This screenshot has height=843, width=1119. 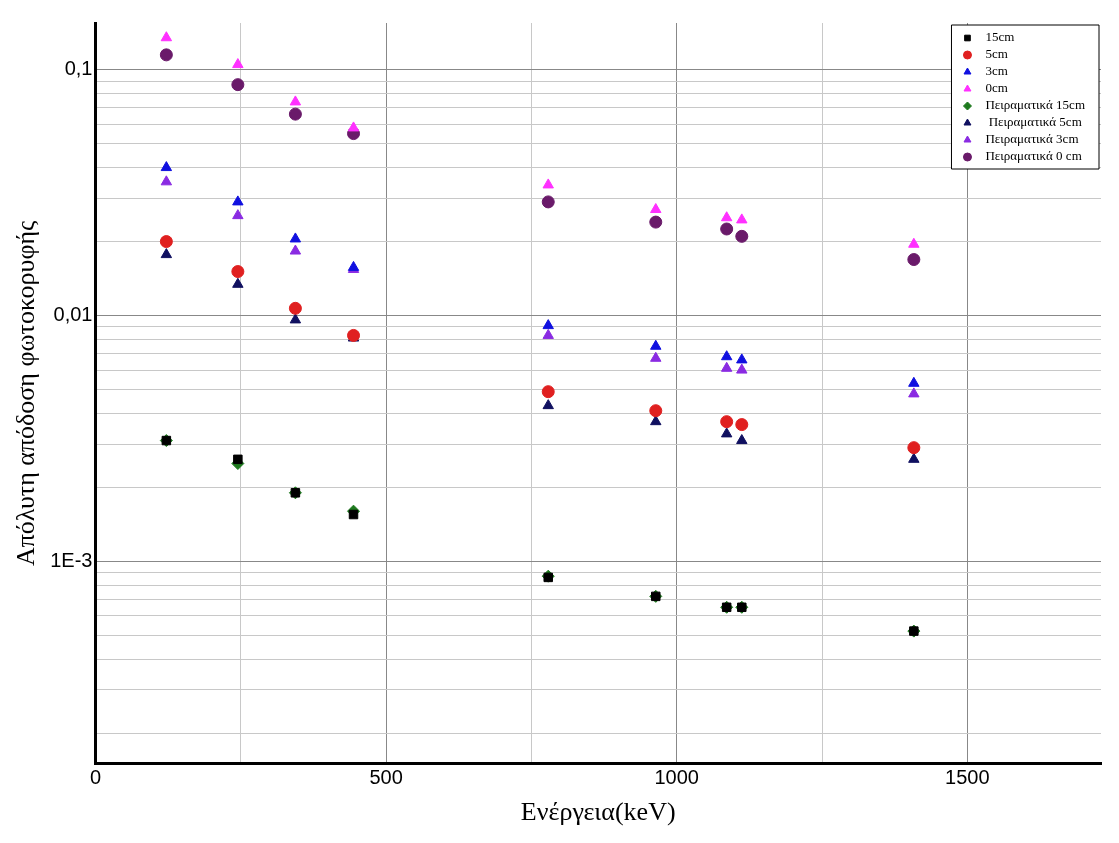 What do you see at coordinates (1000, 37) in the screenshot?
I see `legend-label: 15cm` at bounding box center [1000, 37].